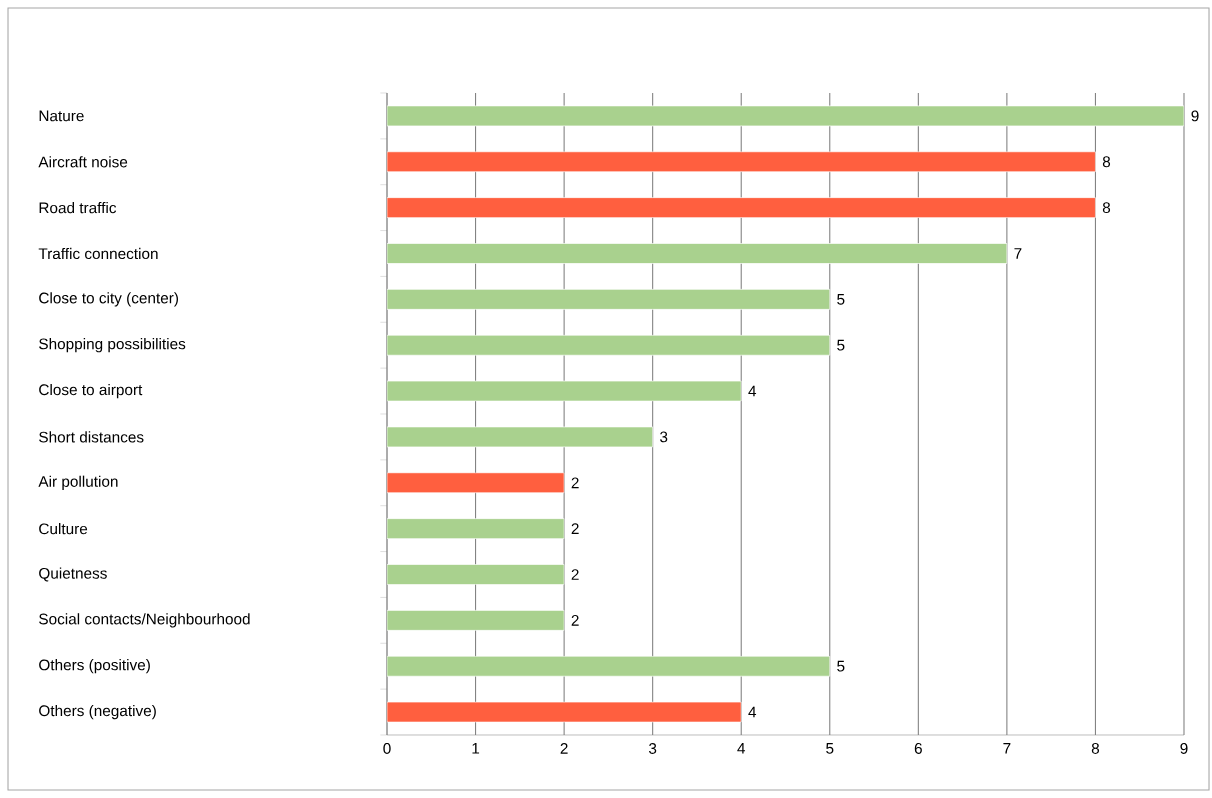  I want to click on data-label: 9, so click(1195, 116).